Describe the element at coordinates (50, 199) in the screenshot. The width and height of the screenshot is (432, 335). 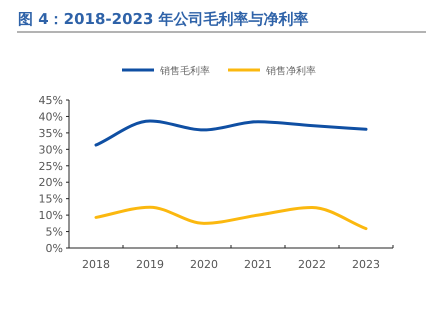
I see `y-tick-label: 15%` at that location.